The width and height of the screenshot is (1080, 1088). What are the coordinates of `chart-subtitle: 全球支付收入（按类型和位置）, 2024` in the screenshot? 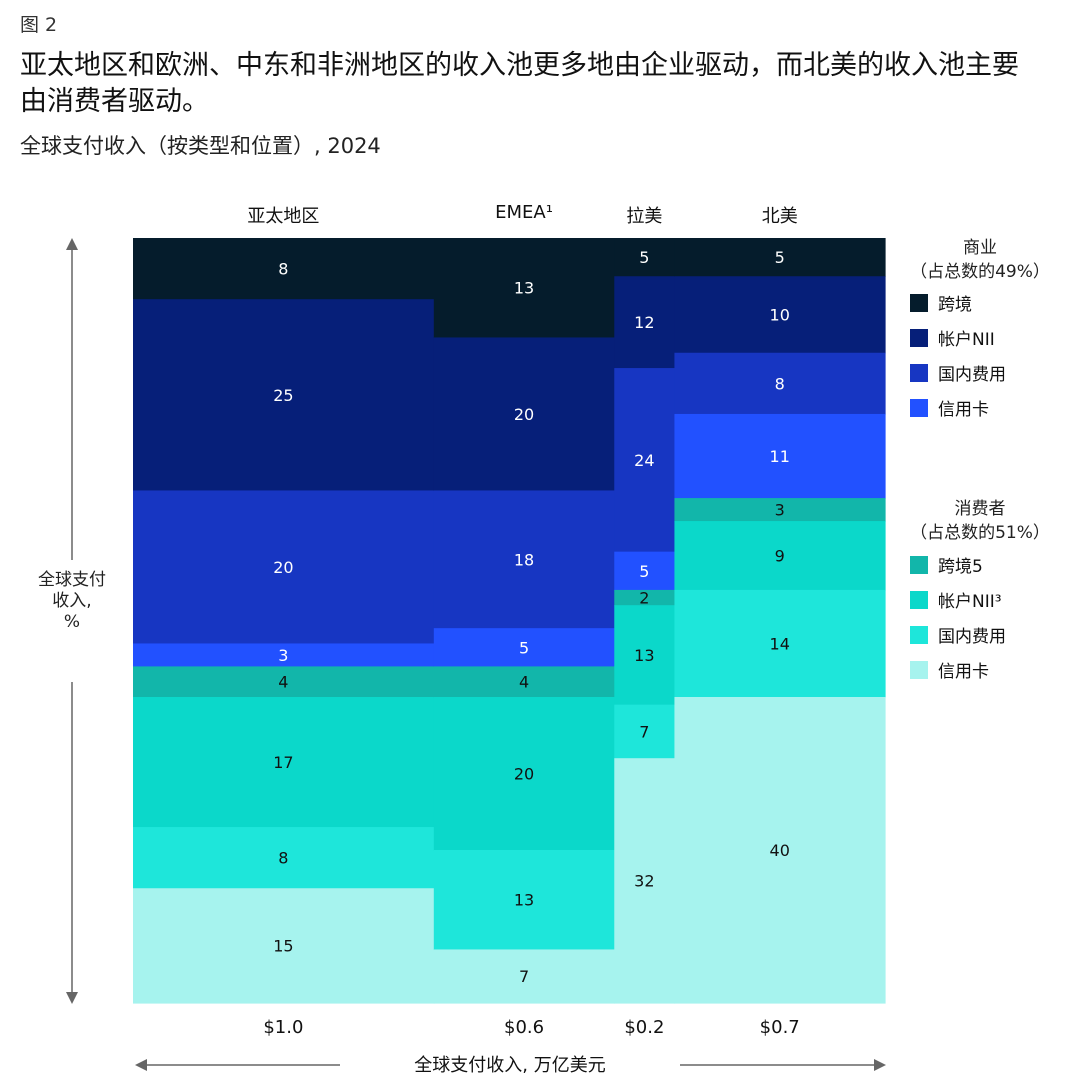 It's located at (200, 146).